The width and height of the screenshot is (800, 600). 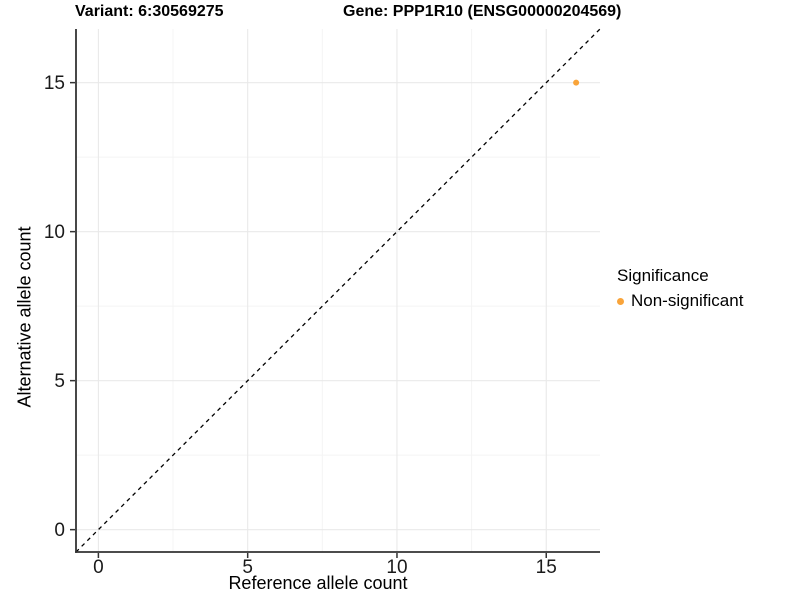 What do you see at coordinates (59, 381) in the screenshot?
I see `y-tick-label: 5` at bounding box center [59, 381].